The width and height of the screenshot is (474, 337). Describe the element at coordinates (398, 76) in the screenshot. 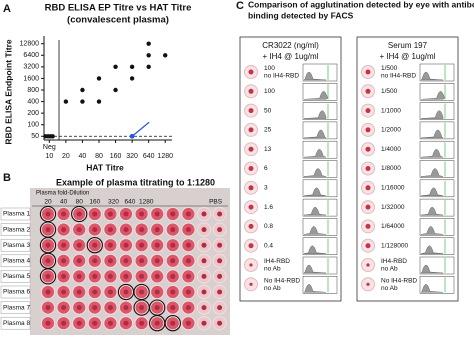

I see `row-label: no IH4-RBD` at that location.